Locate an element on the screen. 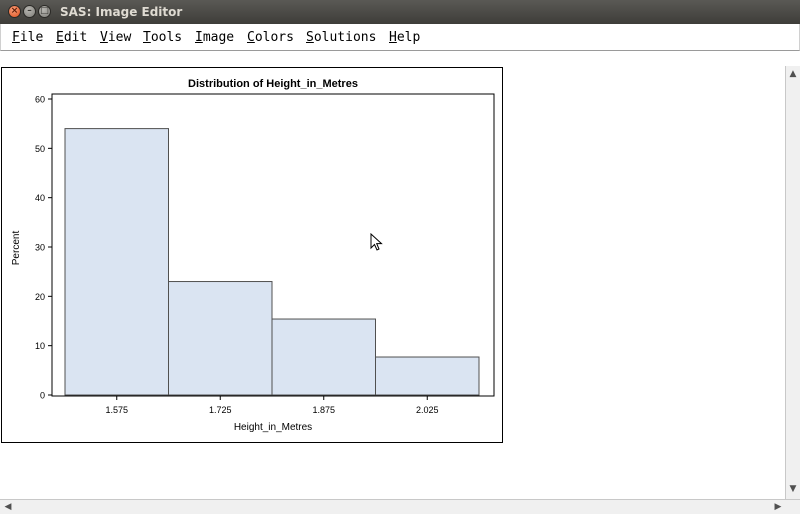 Image resolution: width=800 pixels, height=514 pixels. menu-file: File is located at coordinates (28, 37).